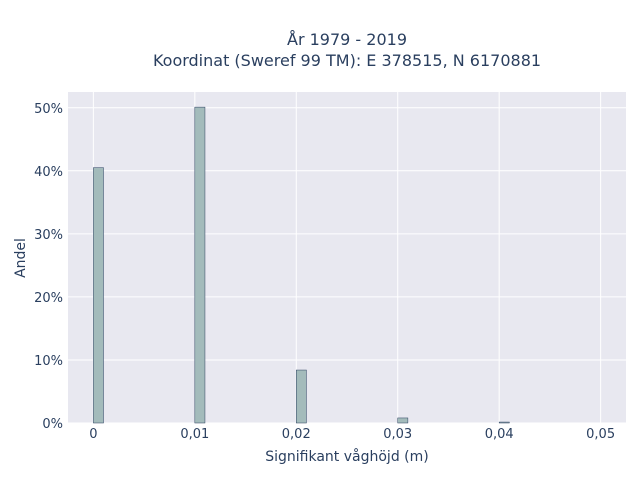  Describe the element at coordinates (499, 434) in the screenshot. I see `x-tick-label: 0,04` at that location.